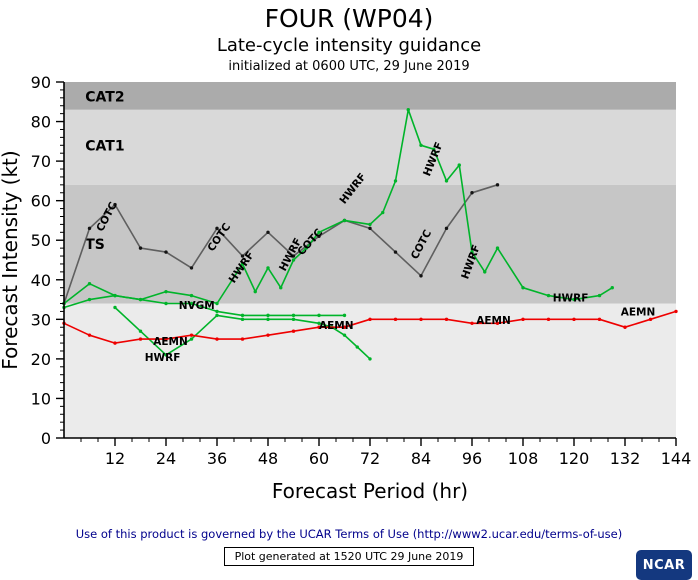 The width and height of the screenshot is (698, 580). I want to click on chart-init-line: initialized at 0600 UTC, 29 June 2019, so click(349, 66).